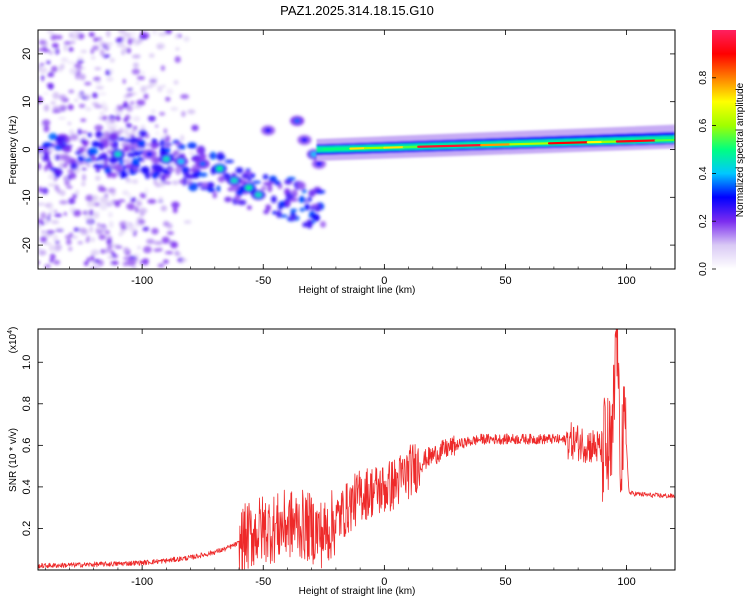 The height and width of the screenshot is (600, 750). I want to click on y-tick-label: 0.2, so click(27, 528).